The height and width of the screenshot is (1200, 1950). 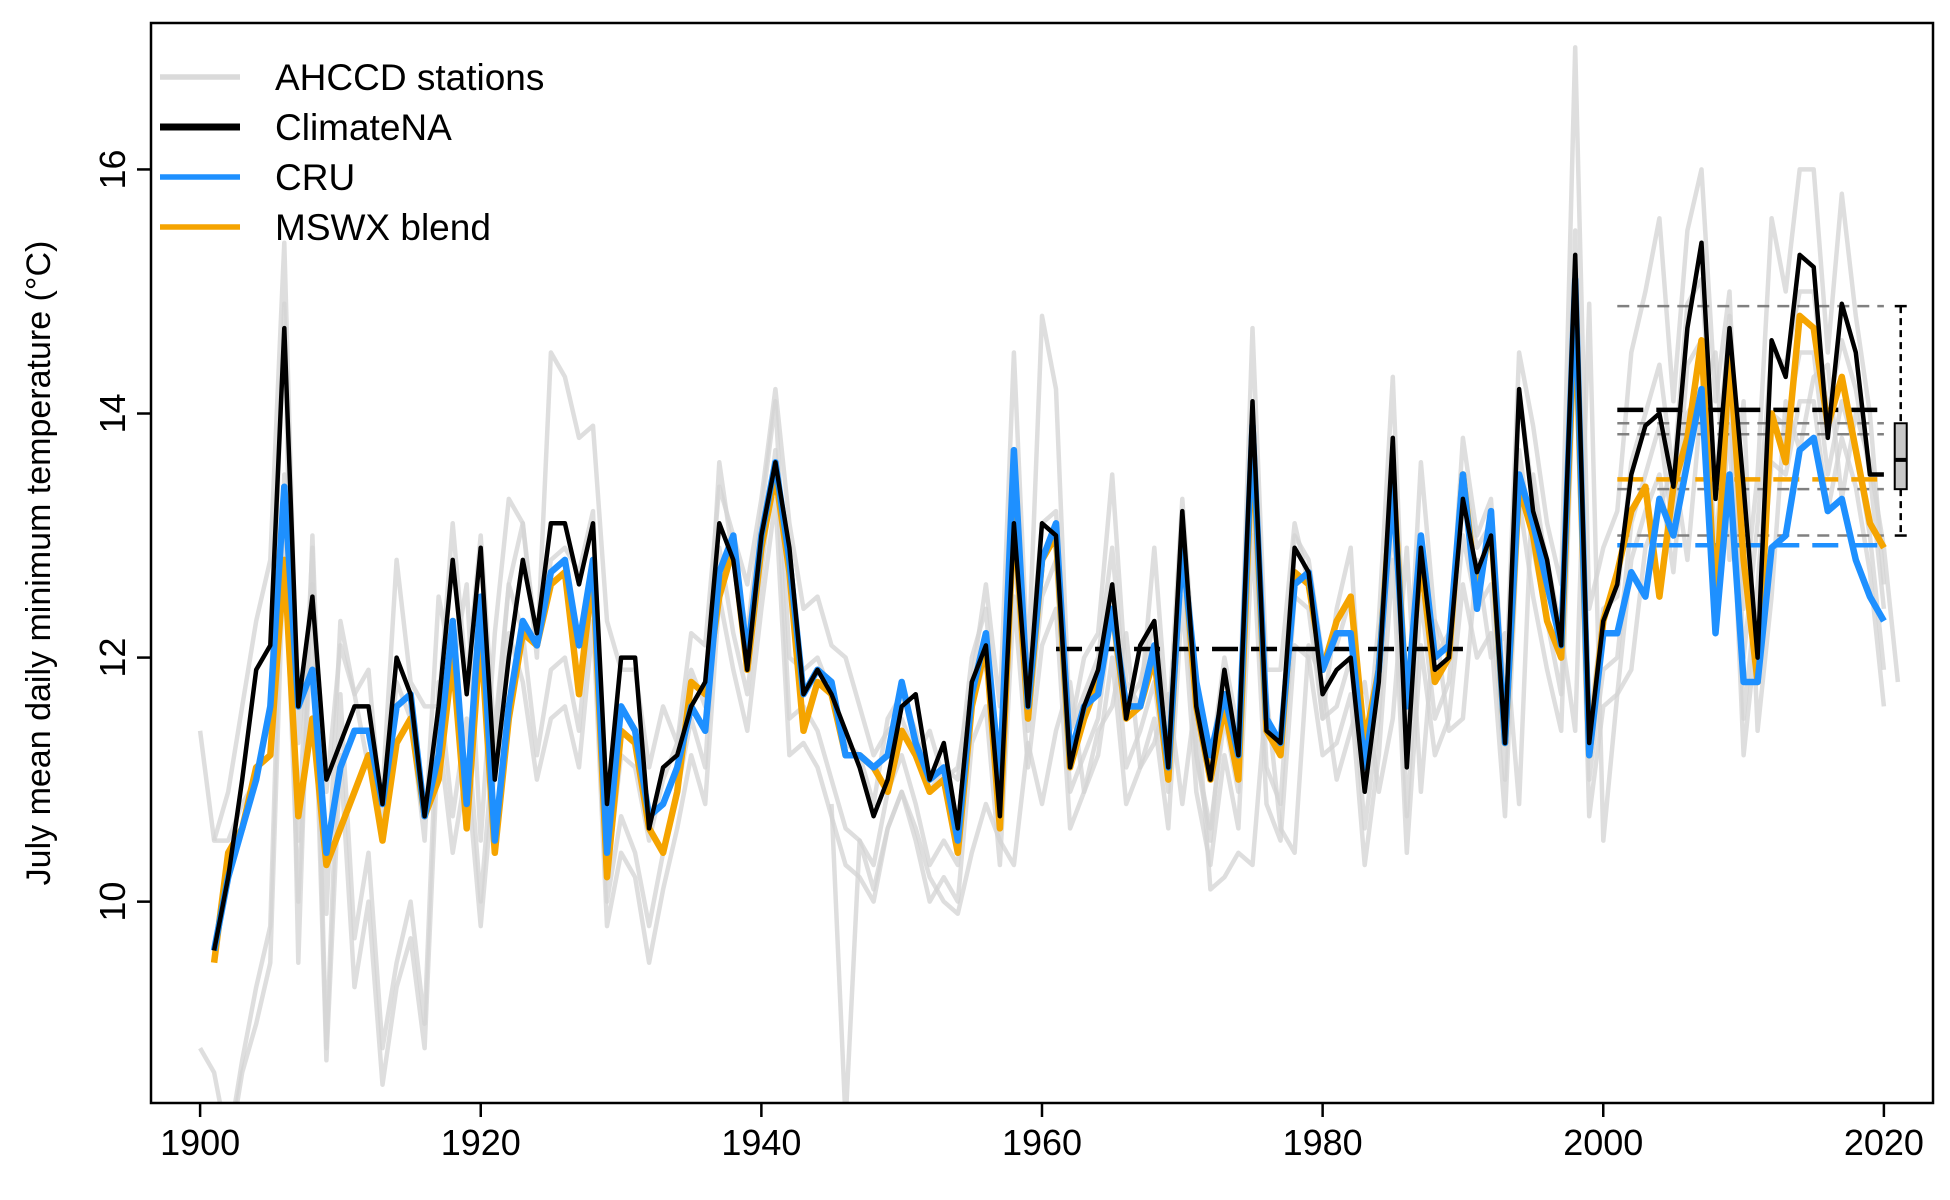 I want to click on y-tick-label-16: 16, so click(x=112, y=169).